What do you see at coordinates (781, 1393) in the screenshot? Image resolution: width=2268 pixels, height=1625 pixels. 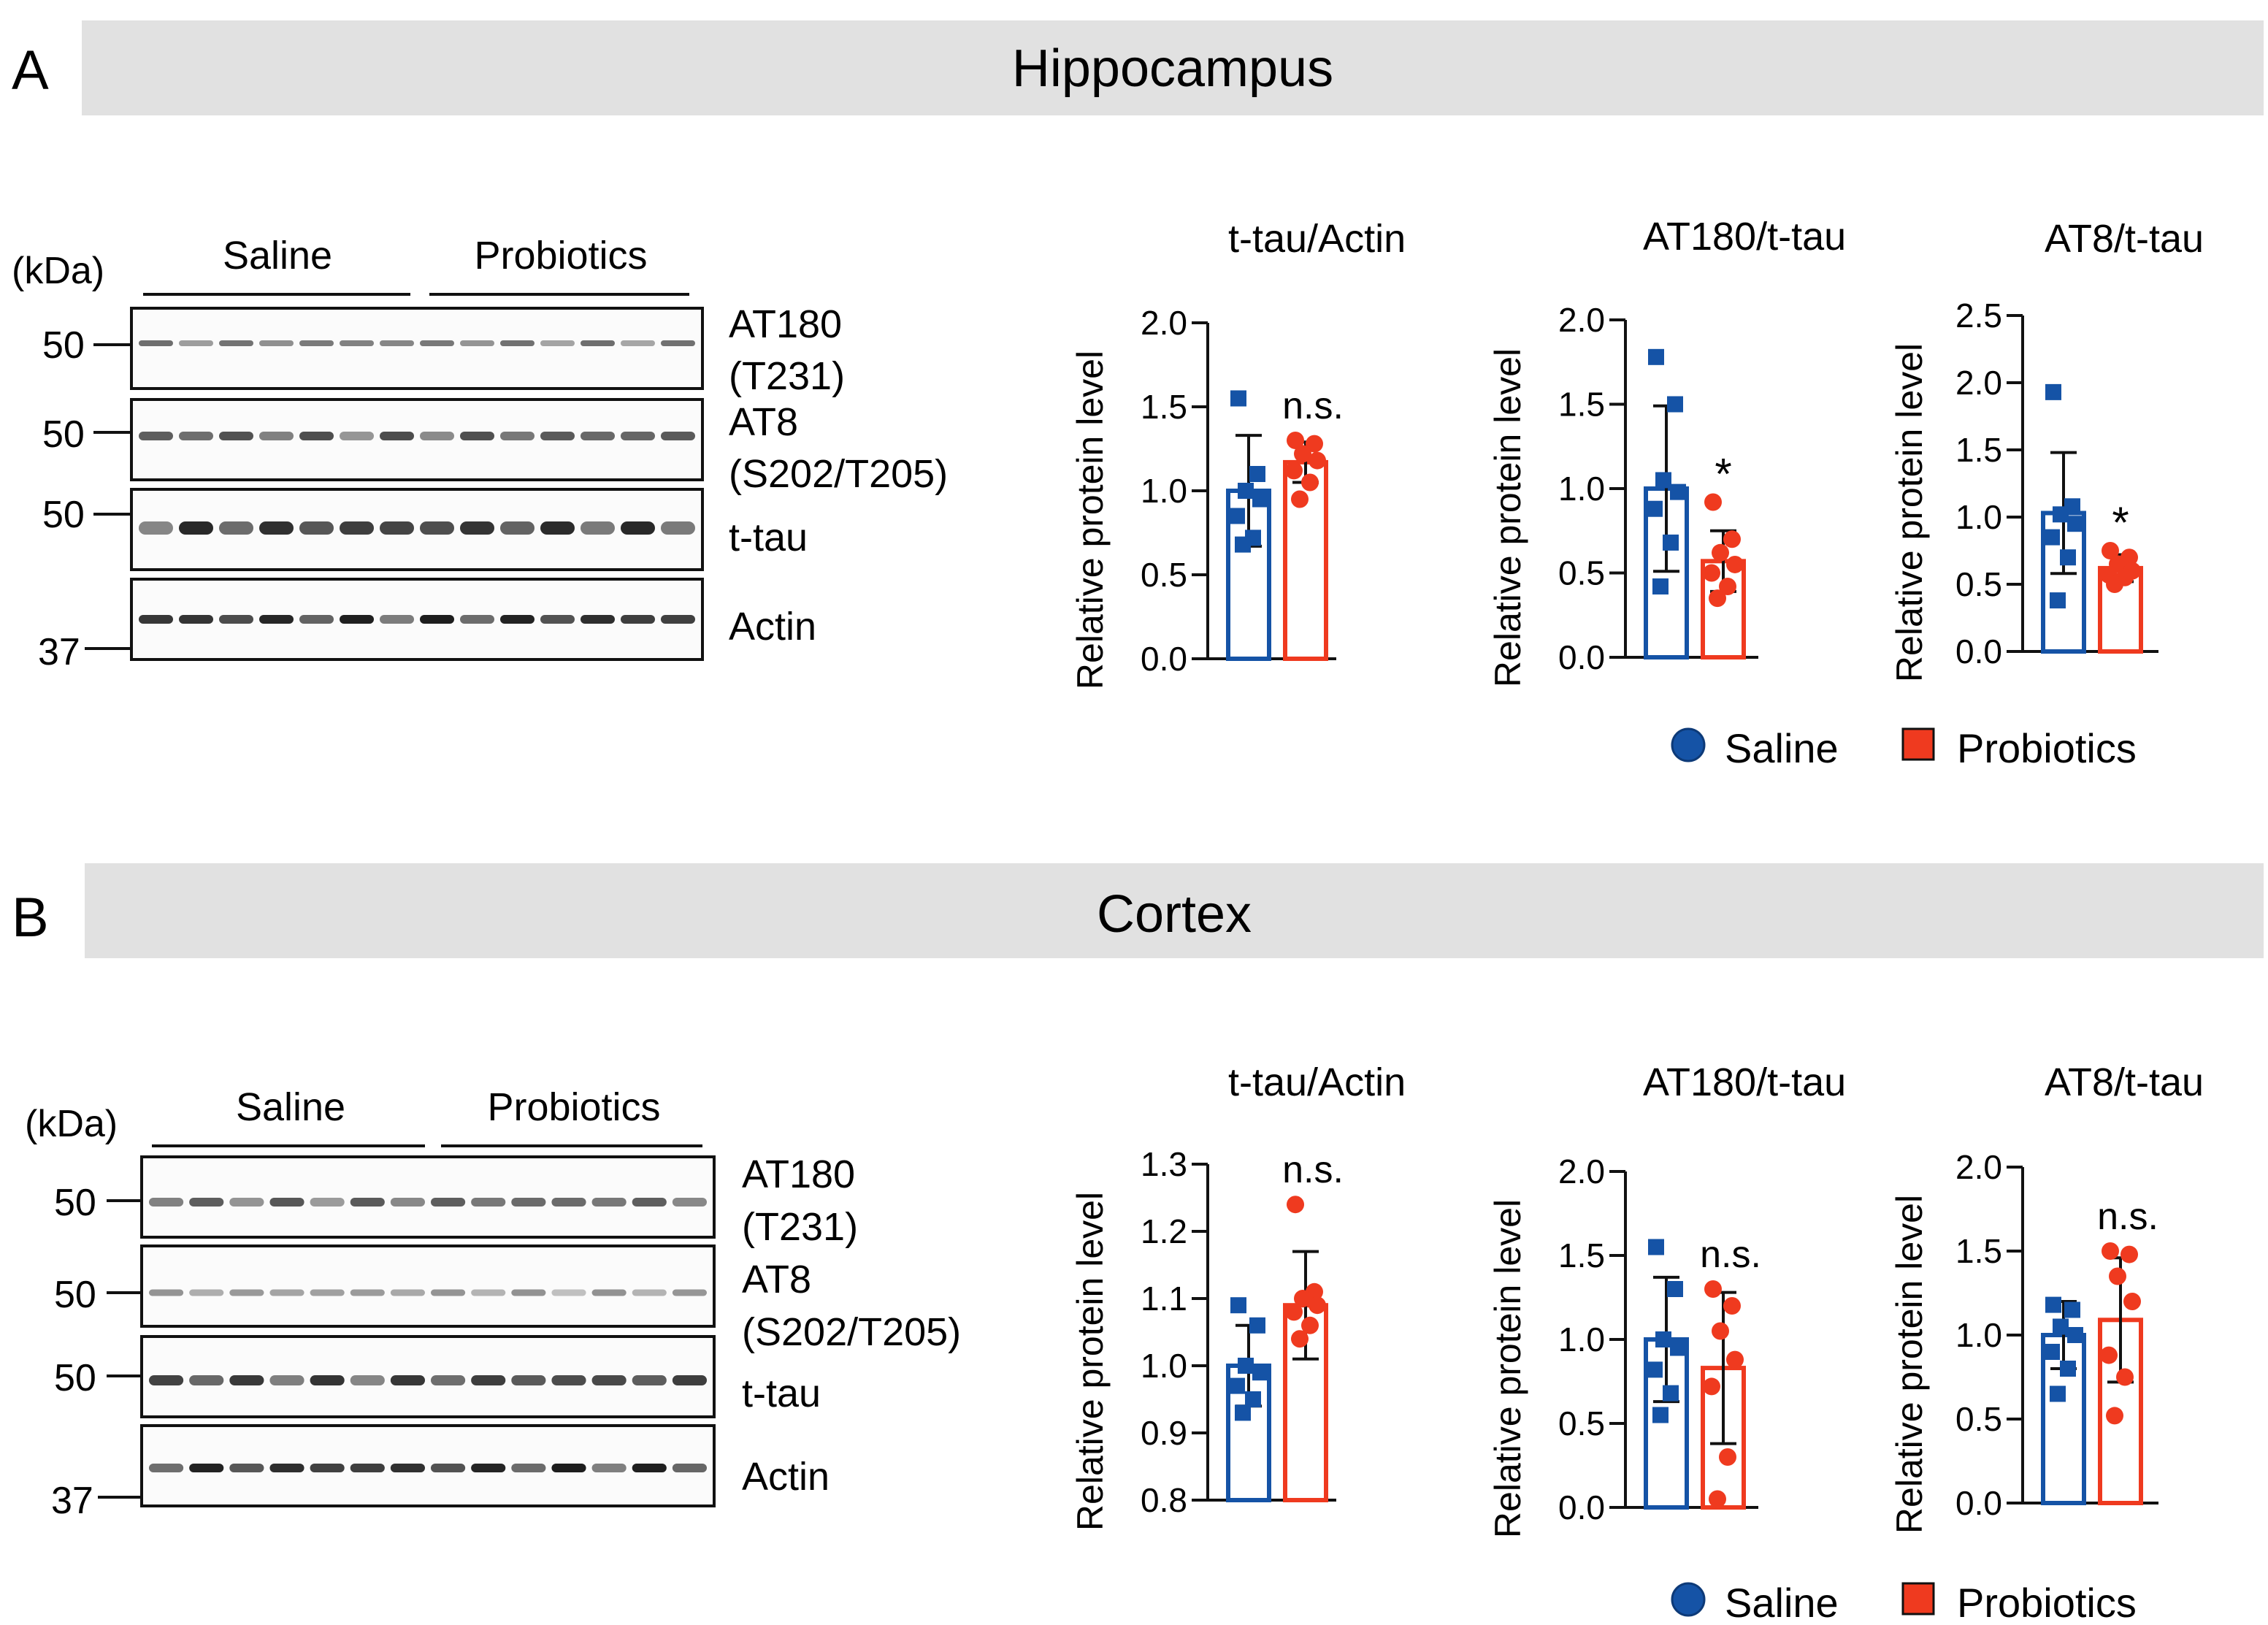 I see `blot-b-row-label-ttau: t-tau` at bounding box center [781, 1393].